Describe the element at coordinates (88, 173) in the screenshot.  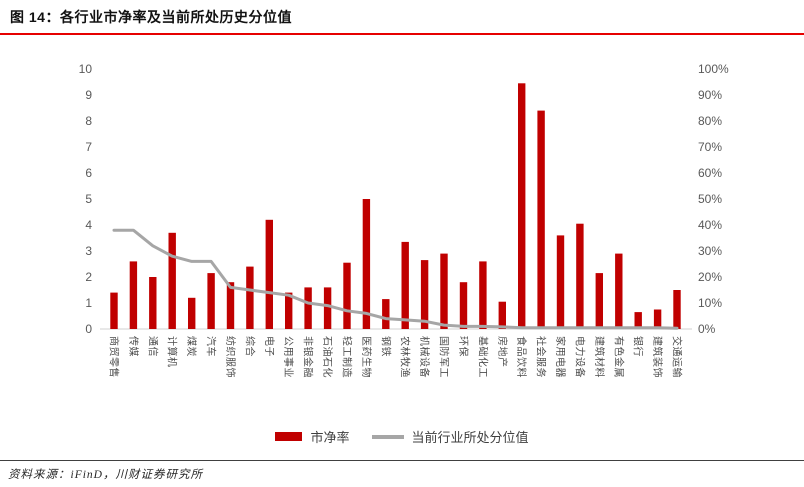
I see `left-axis-tick-label: 6` at that location.